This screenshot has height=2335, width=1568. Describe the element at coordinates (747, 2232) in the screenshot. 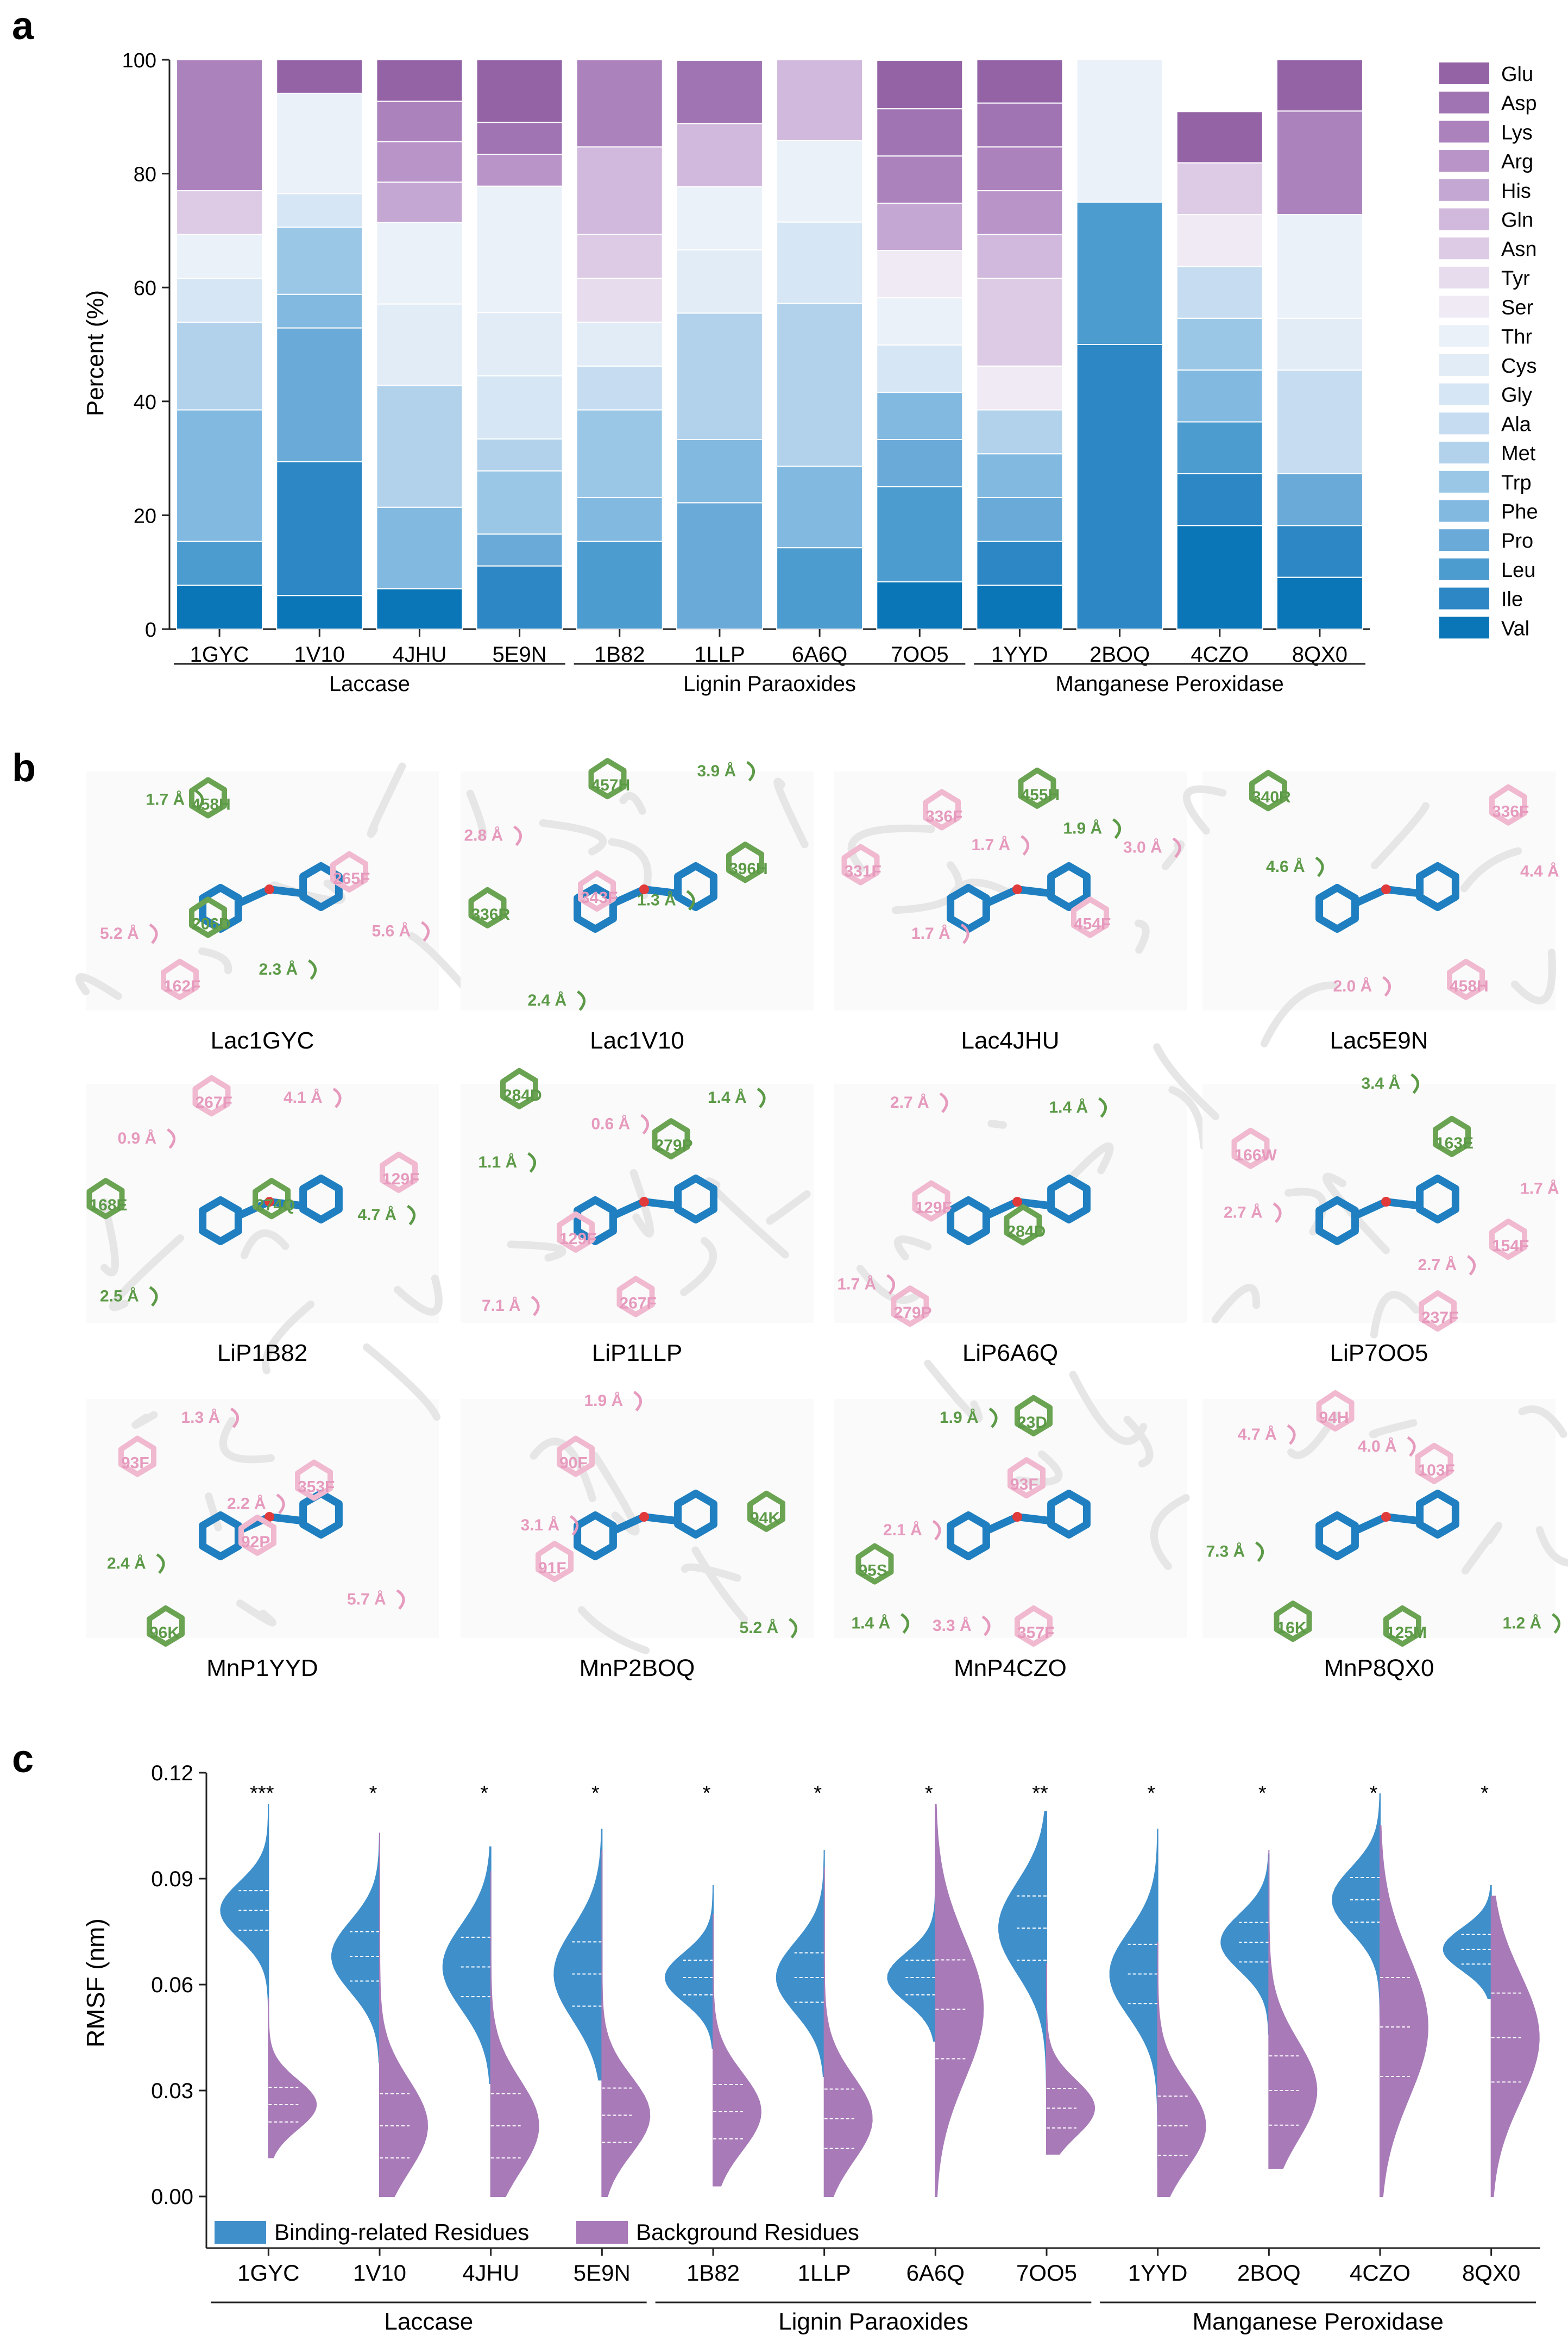

I see `c-legend-label: Background Residues` at that location.